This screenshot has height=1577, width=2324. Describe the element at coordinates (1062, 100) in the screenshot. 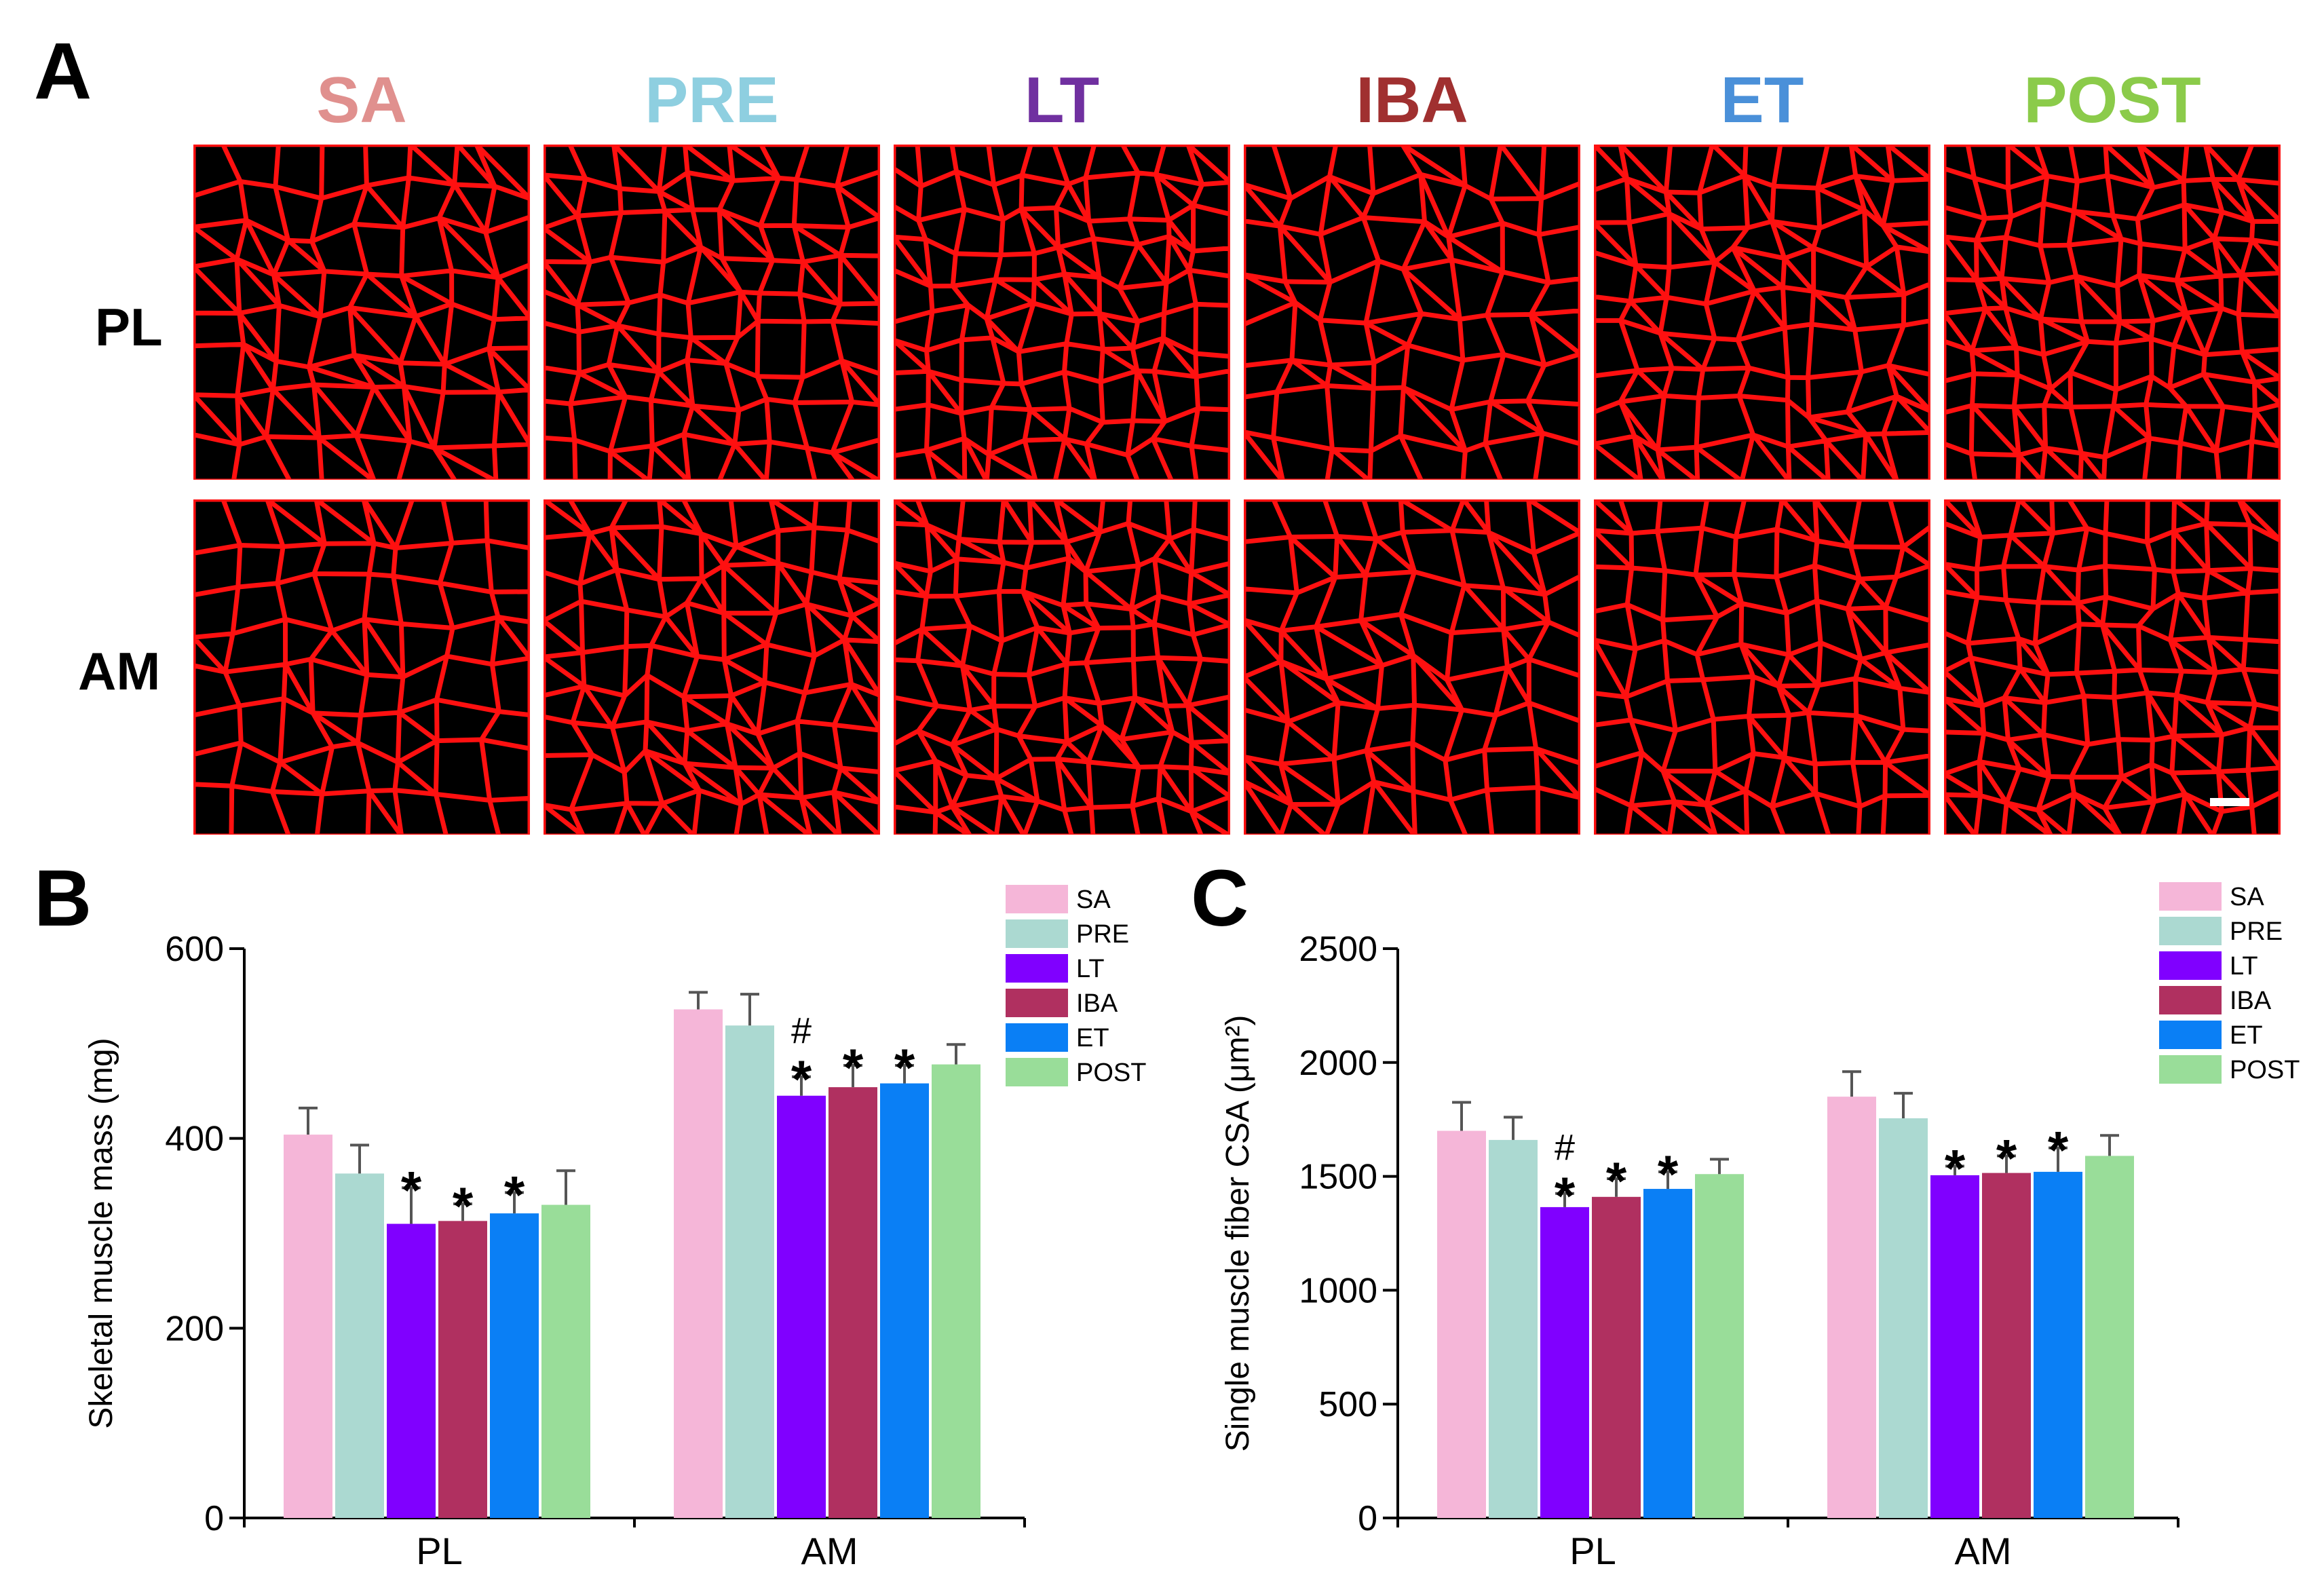

I see `group-label-lt: LT` at that location.